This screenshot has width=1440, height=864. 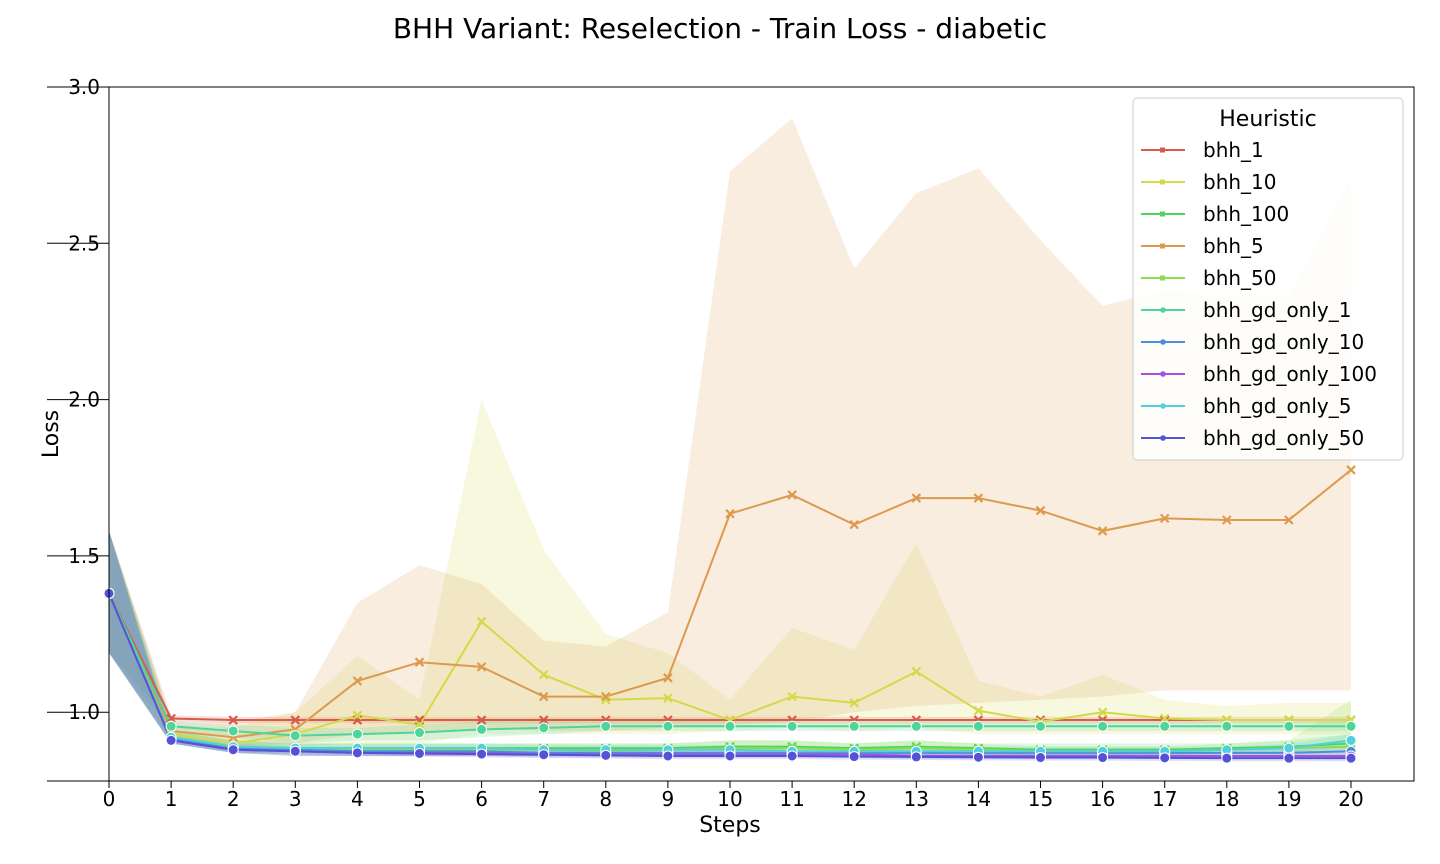 I want to click on x-tick-label: 3, so click(x=295, y=799).